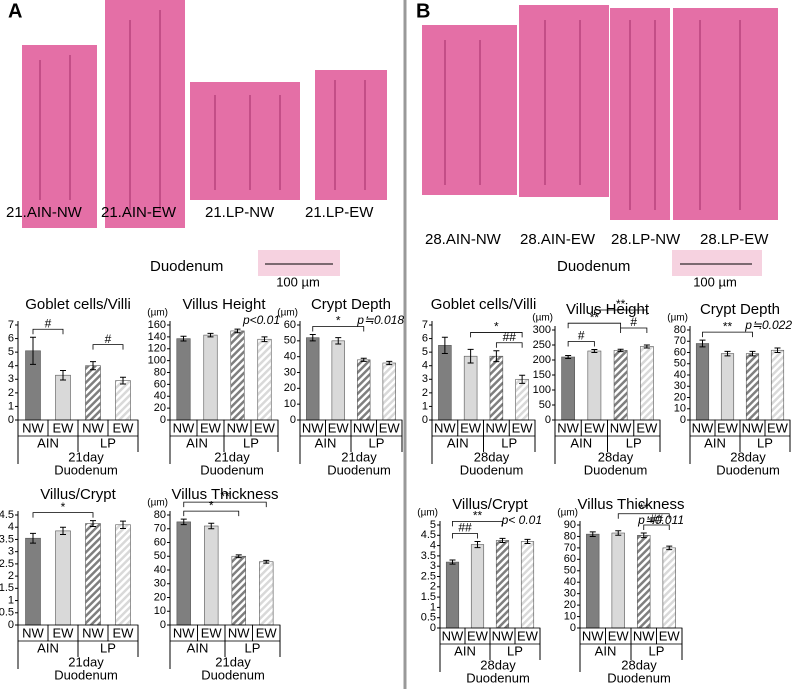 This screenshot has width=796, height=689. What do you see at coordinates (717, 263) in the screenshot?
I see `scale-bar-box` at bounding box center [717, 263].